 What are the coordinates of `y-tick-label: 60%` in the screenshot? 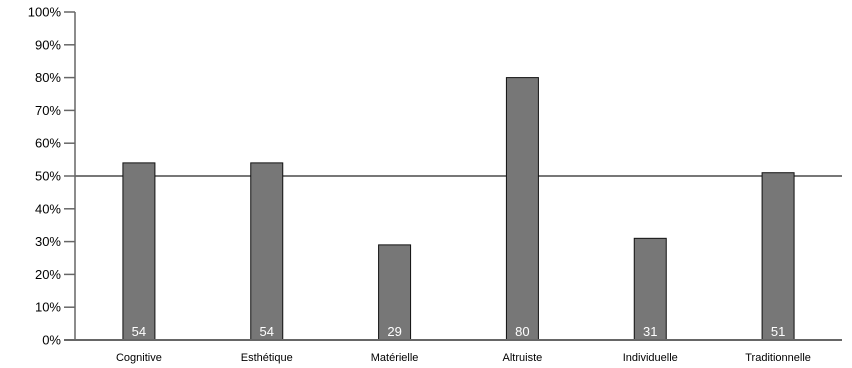 It's located at (48, 143).